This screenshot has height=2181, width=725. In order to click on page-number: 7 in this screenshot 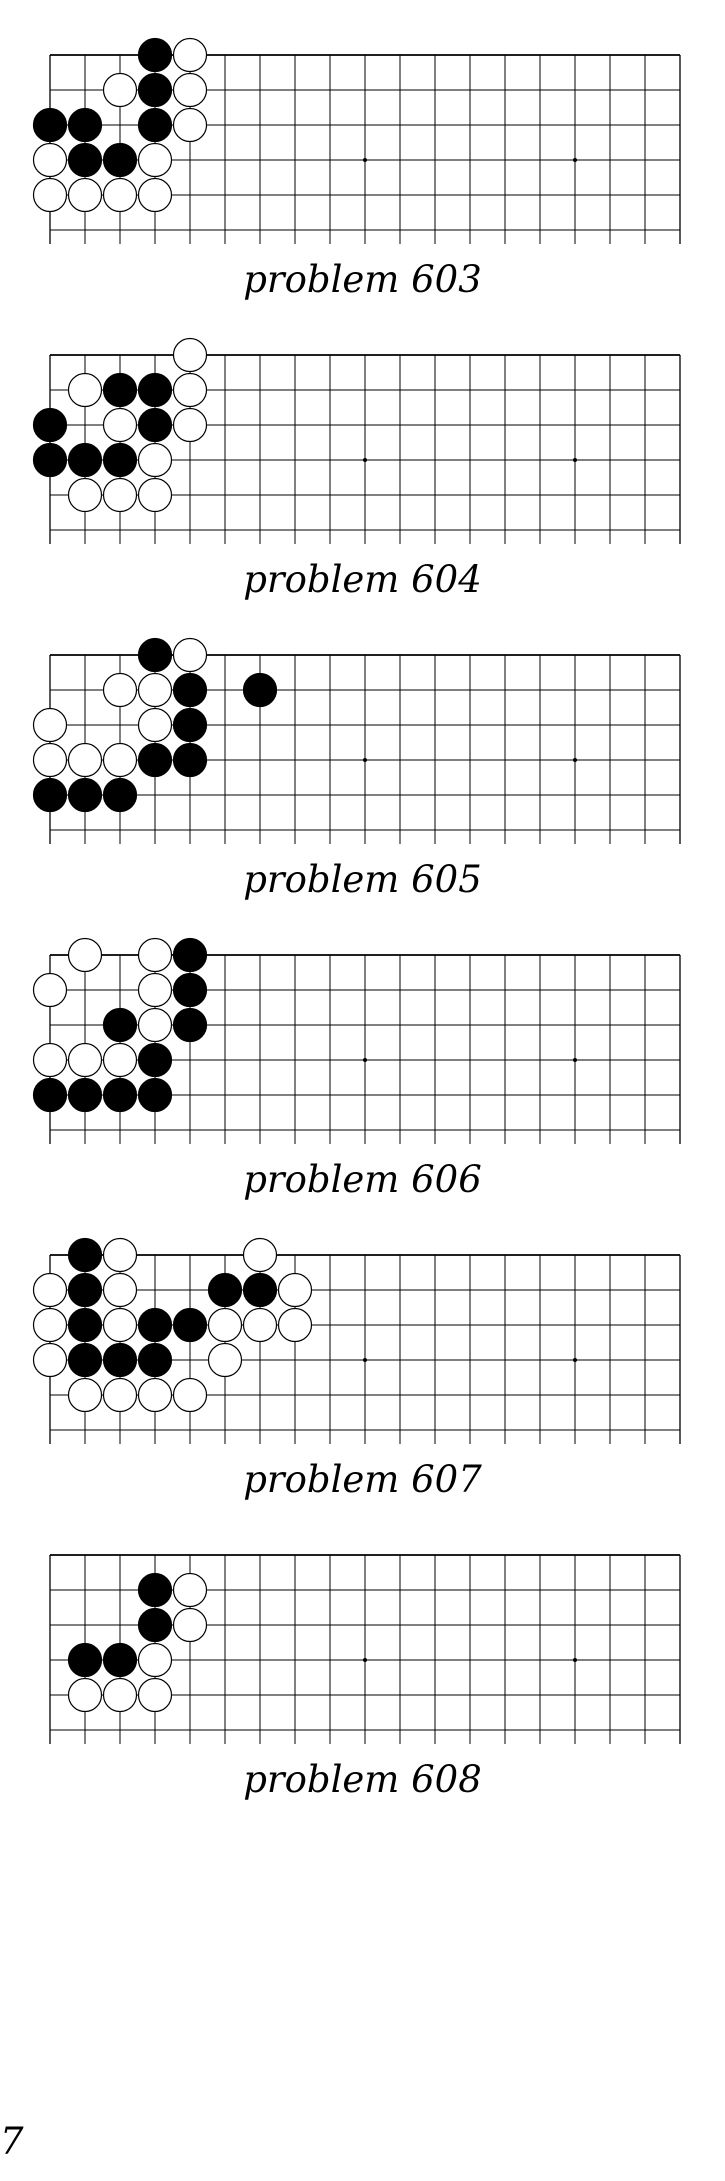, I will do `click(12, 2141)`.